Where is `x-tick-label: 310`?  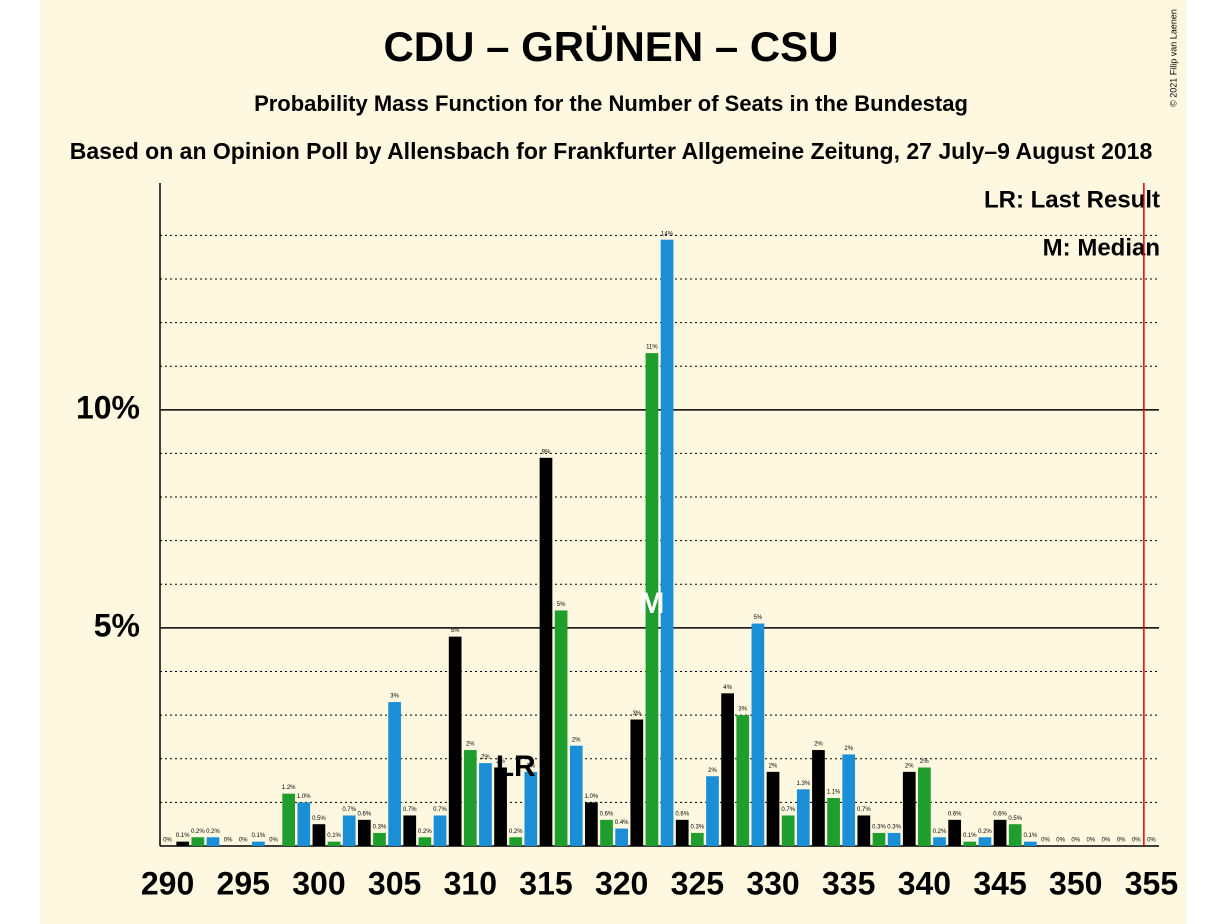
x-tick-label: 310 is located at coordinates (470, 883).